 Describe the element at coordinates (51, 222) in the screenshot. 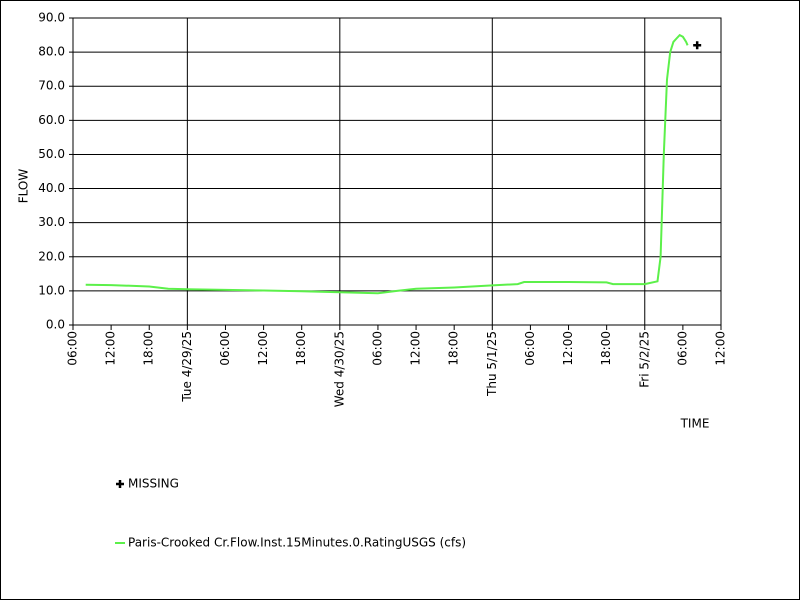

I see `y-tick-label: 30.0` at that location.